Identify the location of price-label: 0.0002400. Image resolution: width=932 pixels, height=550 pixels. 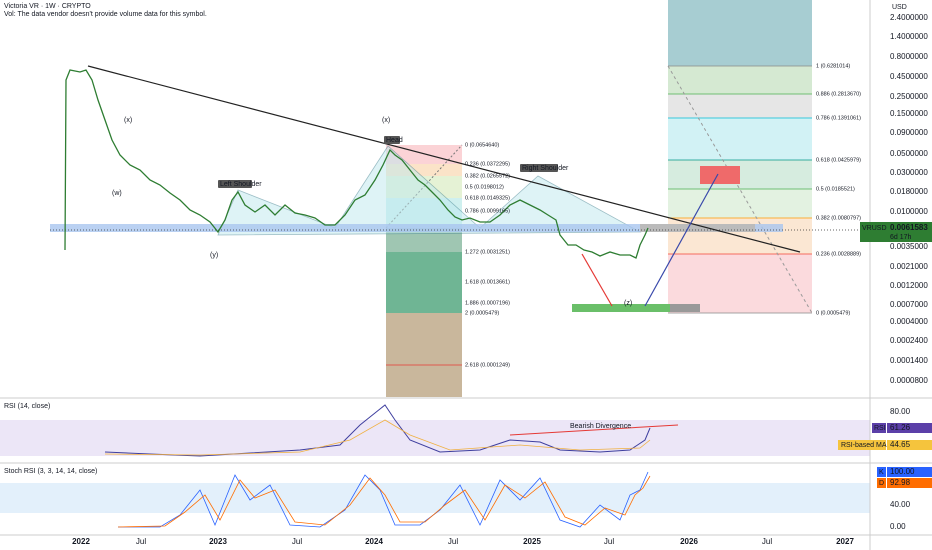
(909, 340).